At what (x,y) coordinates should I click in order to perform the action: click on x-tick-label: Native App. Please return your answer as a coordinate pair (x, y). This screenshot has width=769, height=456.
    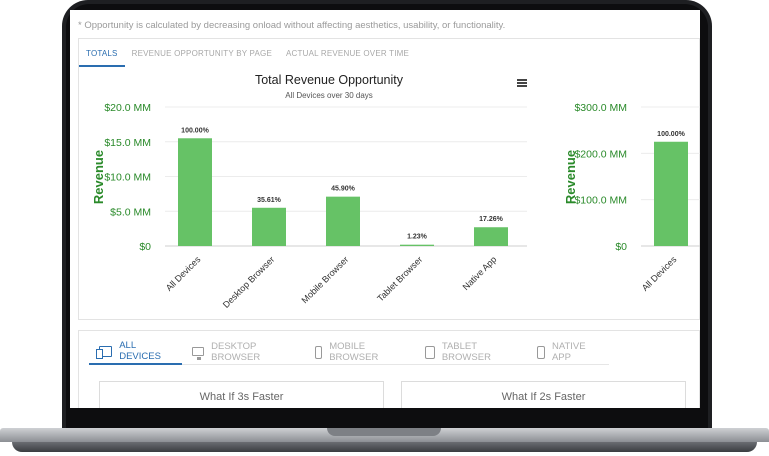
    Looking at the image, I should click on (480, 273).